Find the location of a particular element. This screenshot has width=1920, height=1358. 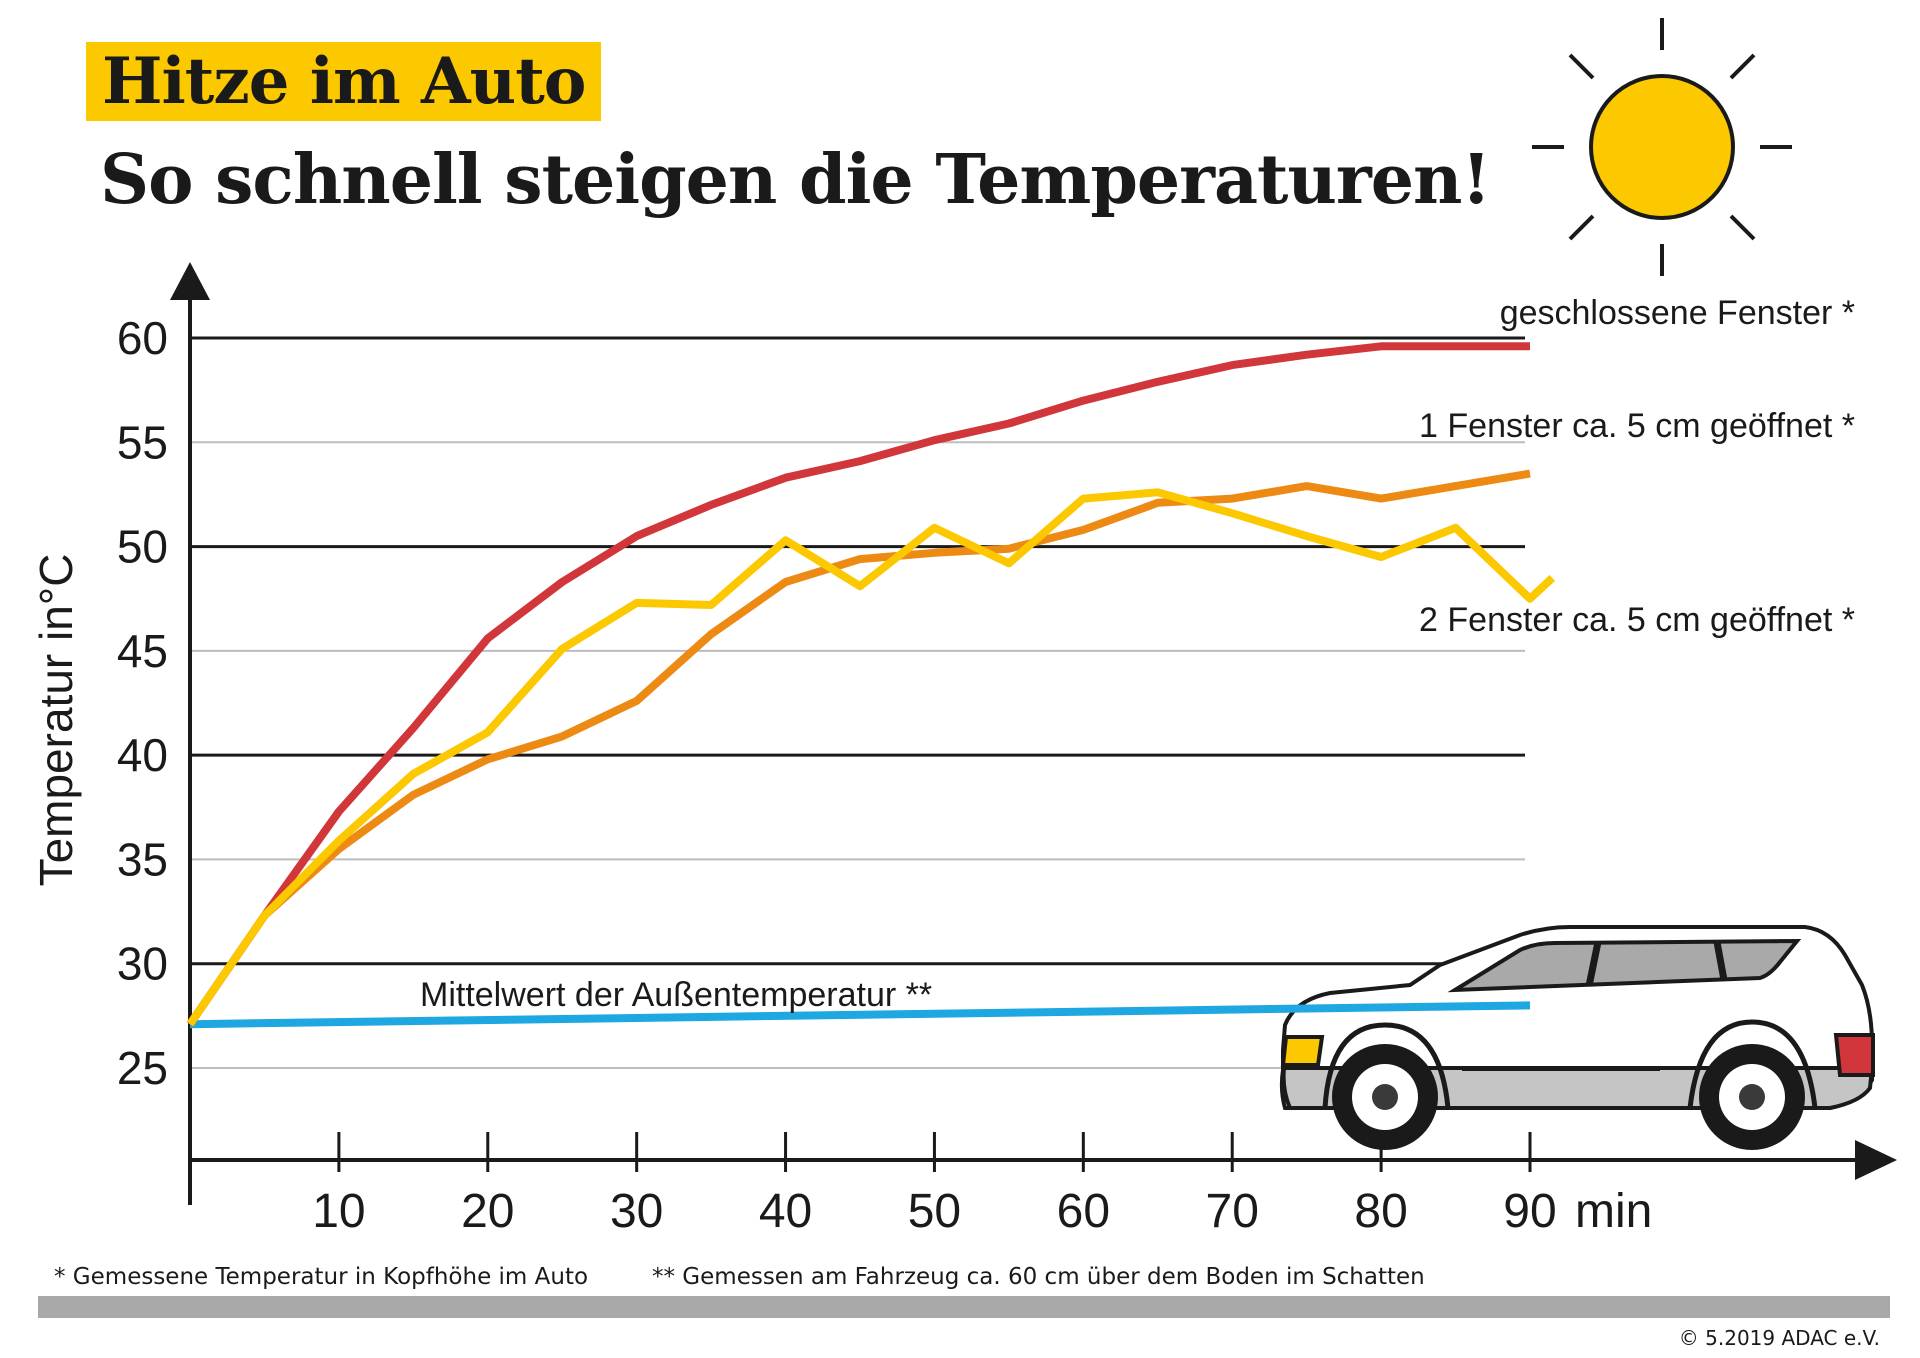

y-tick-label-45: 45 is located at coordinates (142, 651).